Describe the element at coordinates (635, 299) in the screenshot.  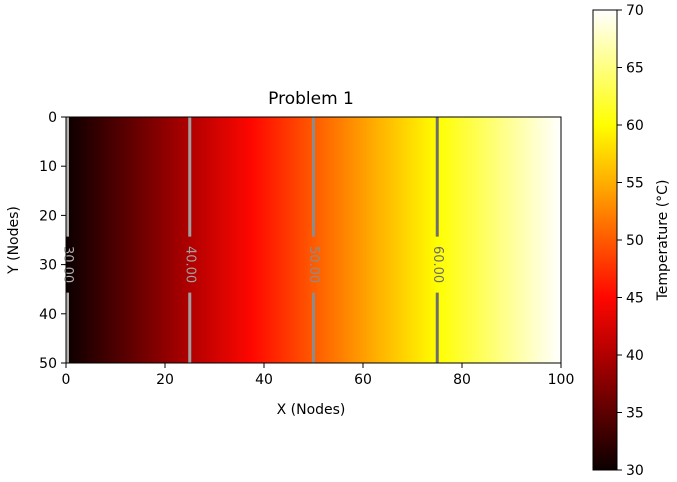
I see `colorbar-tick-label: 45` at that location.